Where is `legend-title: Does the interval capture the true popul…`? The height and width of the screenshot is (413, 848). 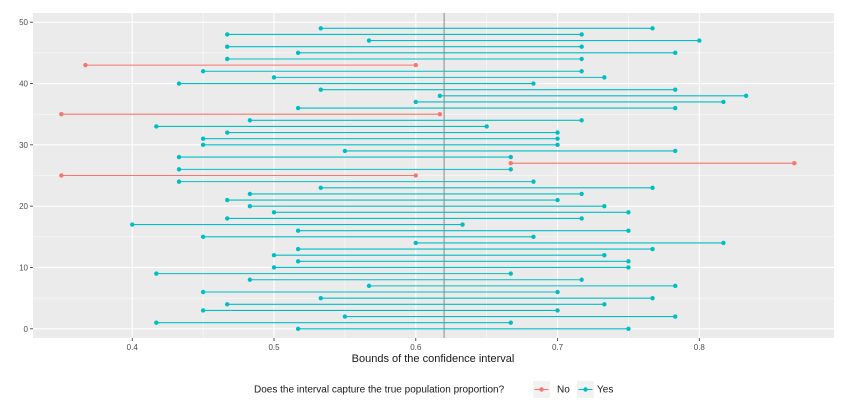 legend-title: Does the interval capture the true popul… is located at coordinates (379, 390).